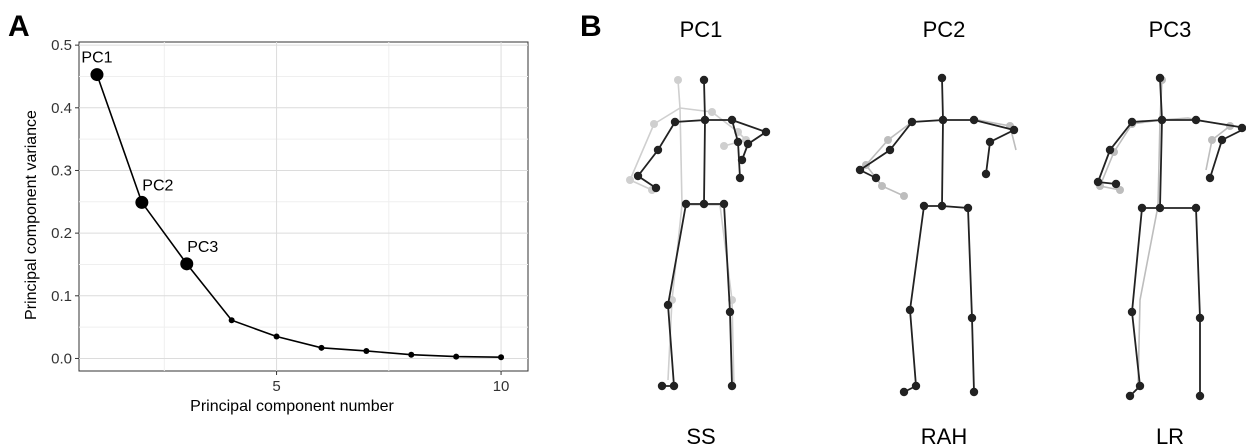 The image size is (1246, 448). I want to click on pose-pc3-subtitle: LR, so click(1170, 436).